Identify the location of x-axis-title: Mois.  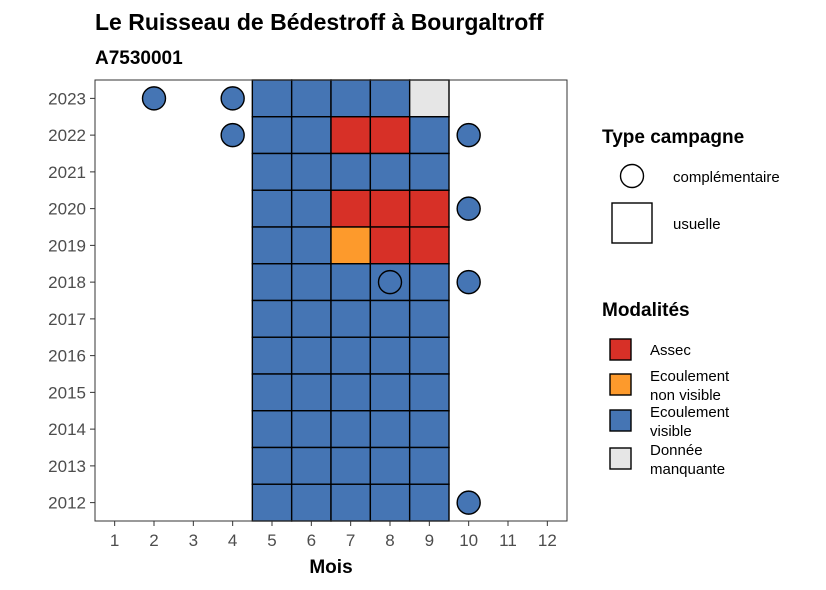
(330, 567).